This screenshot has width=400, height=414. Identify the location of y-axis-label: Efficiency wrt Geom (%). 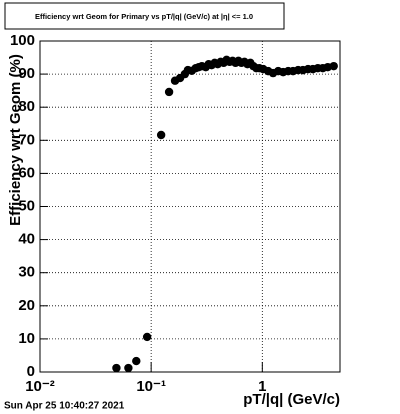
(15, 140).